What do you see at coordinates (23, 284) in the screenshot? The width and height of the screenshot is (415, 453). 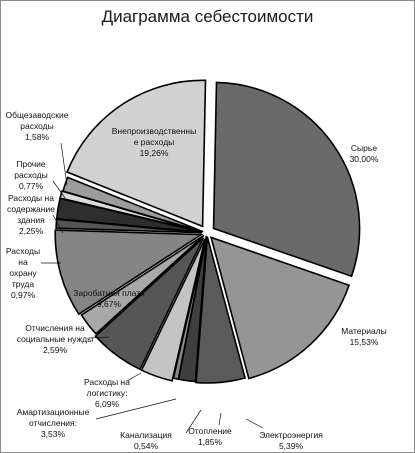 I see `slice-label-line: труда` at bounding box center [23, 284].